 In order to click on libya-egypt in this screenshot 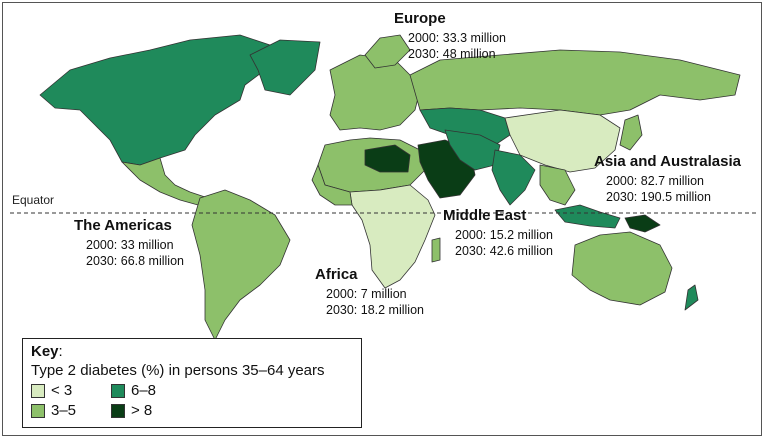, I will do `click(387, 158)`.